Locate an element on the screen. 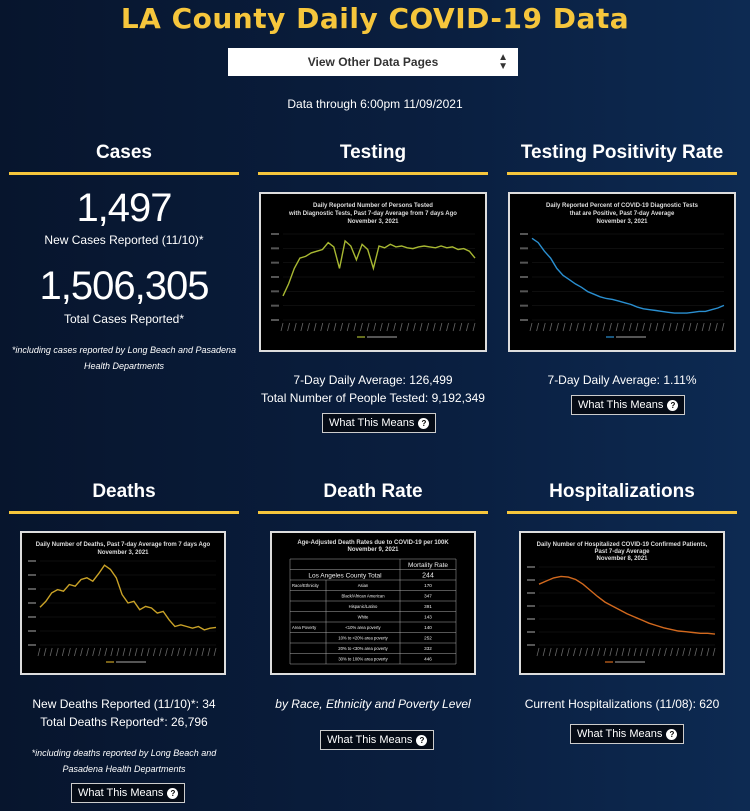  rate-table-row-value: 332 is located at coordinates (428, 648).